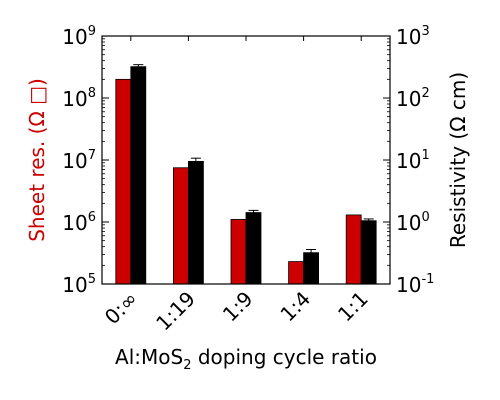  I want to click on left-tick-label: 10⁶, so click(79, 222).